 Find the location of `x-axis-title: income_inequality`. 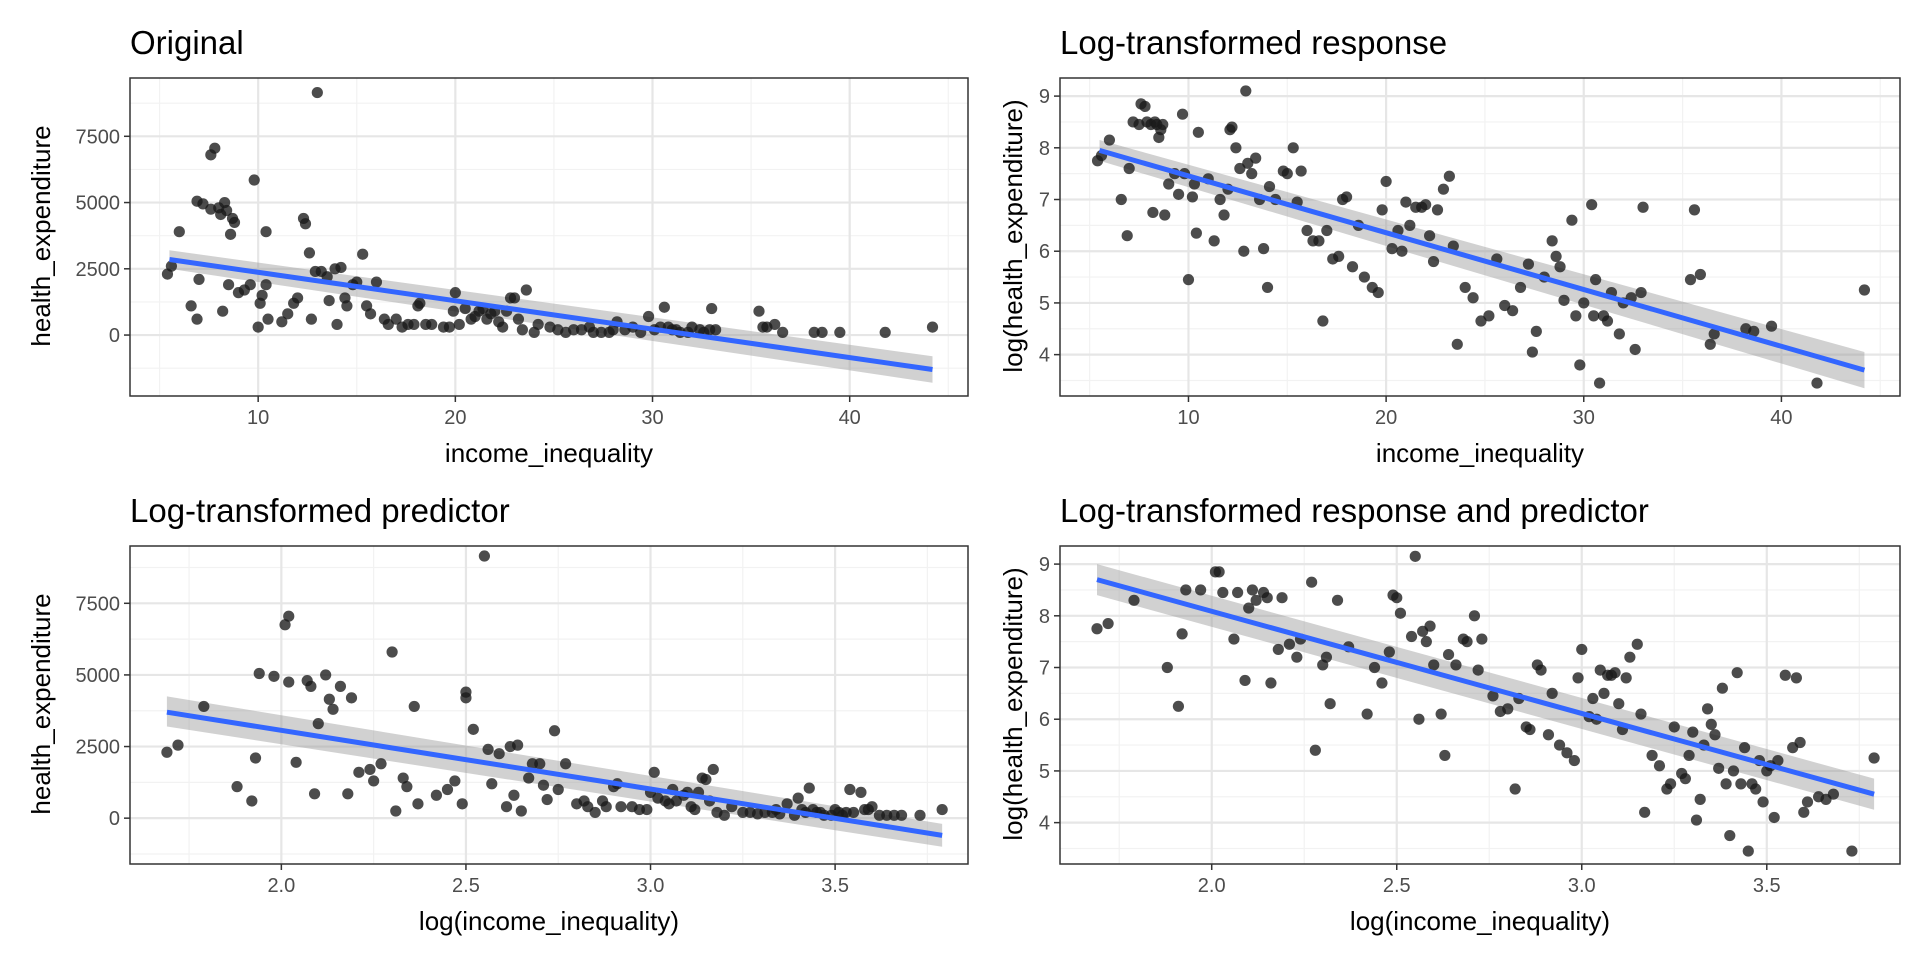

x-axis-title: income_inequality is located at coordinates (549, 453).